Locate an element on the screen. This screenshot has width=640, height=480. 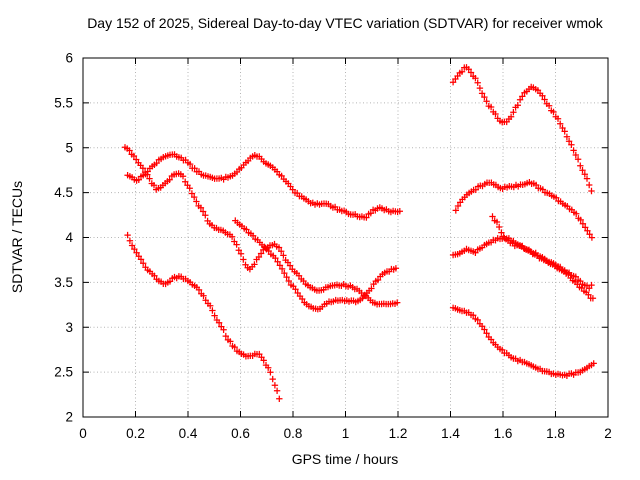
series-trace-2-left-second-markers is located at coordinates (261, 226).